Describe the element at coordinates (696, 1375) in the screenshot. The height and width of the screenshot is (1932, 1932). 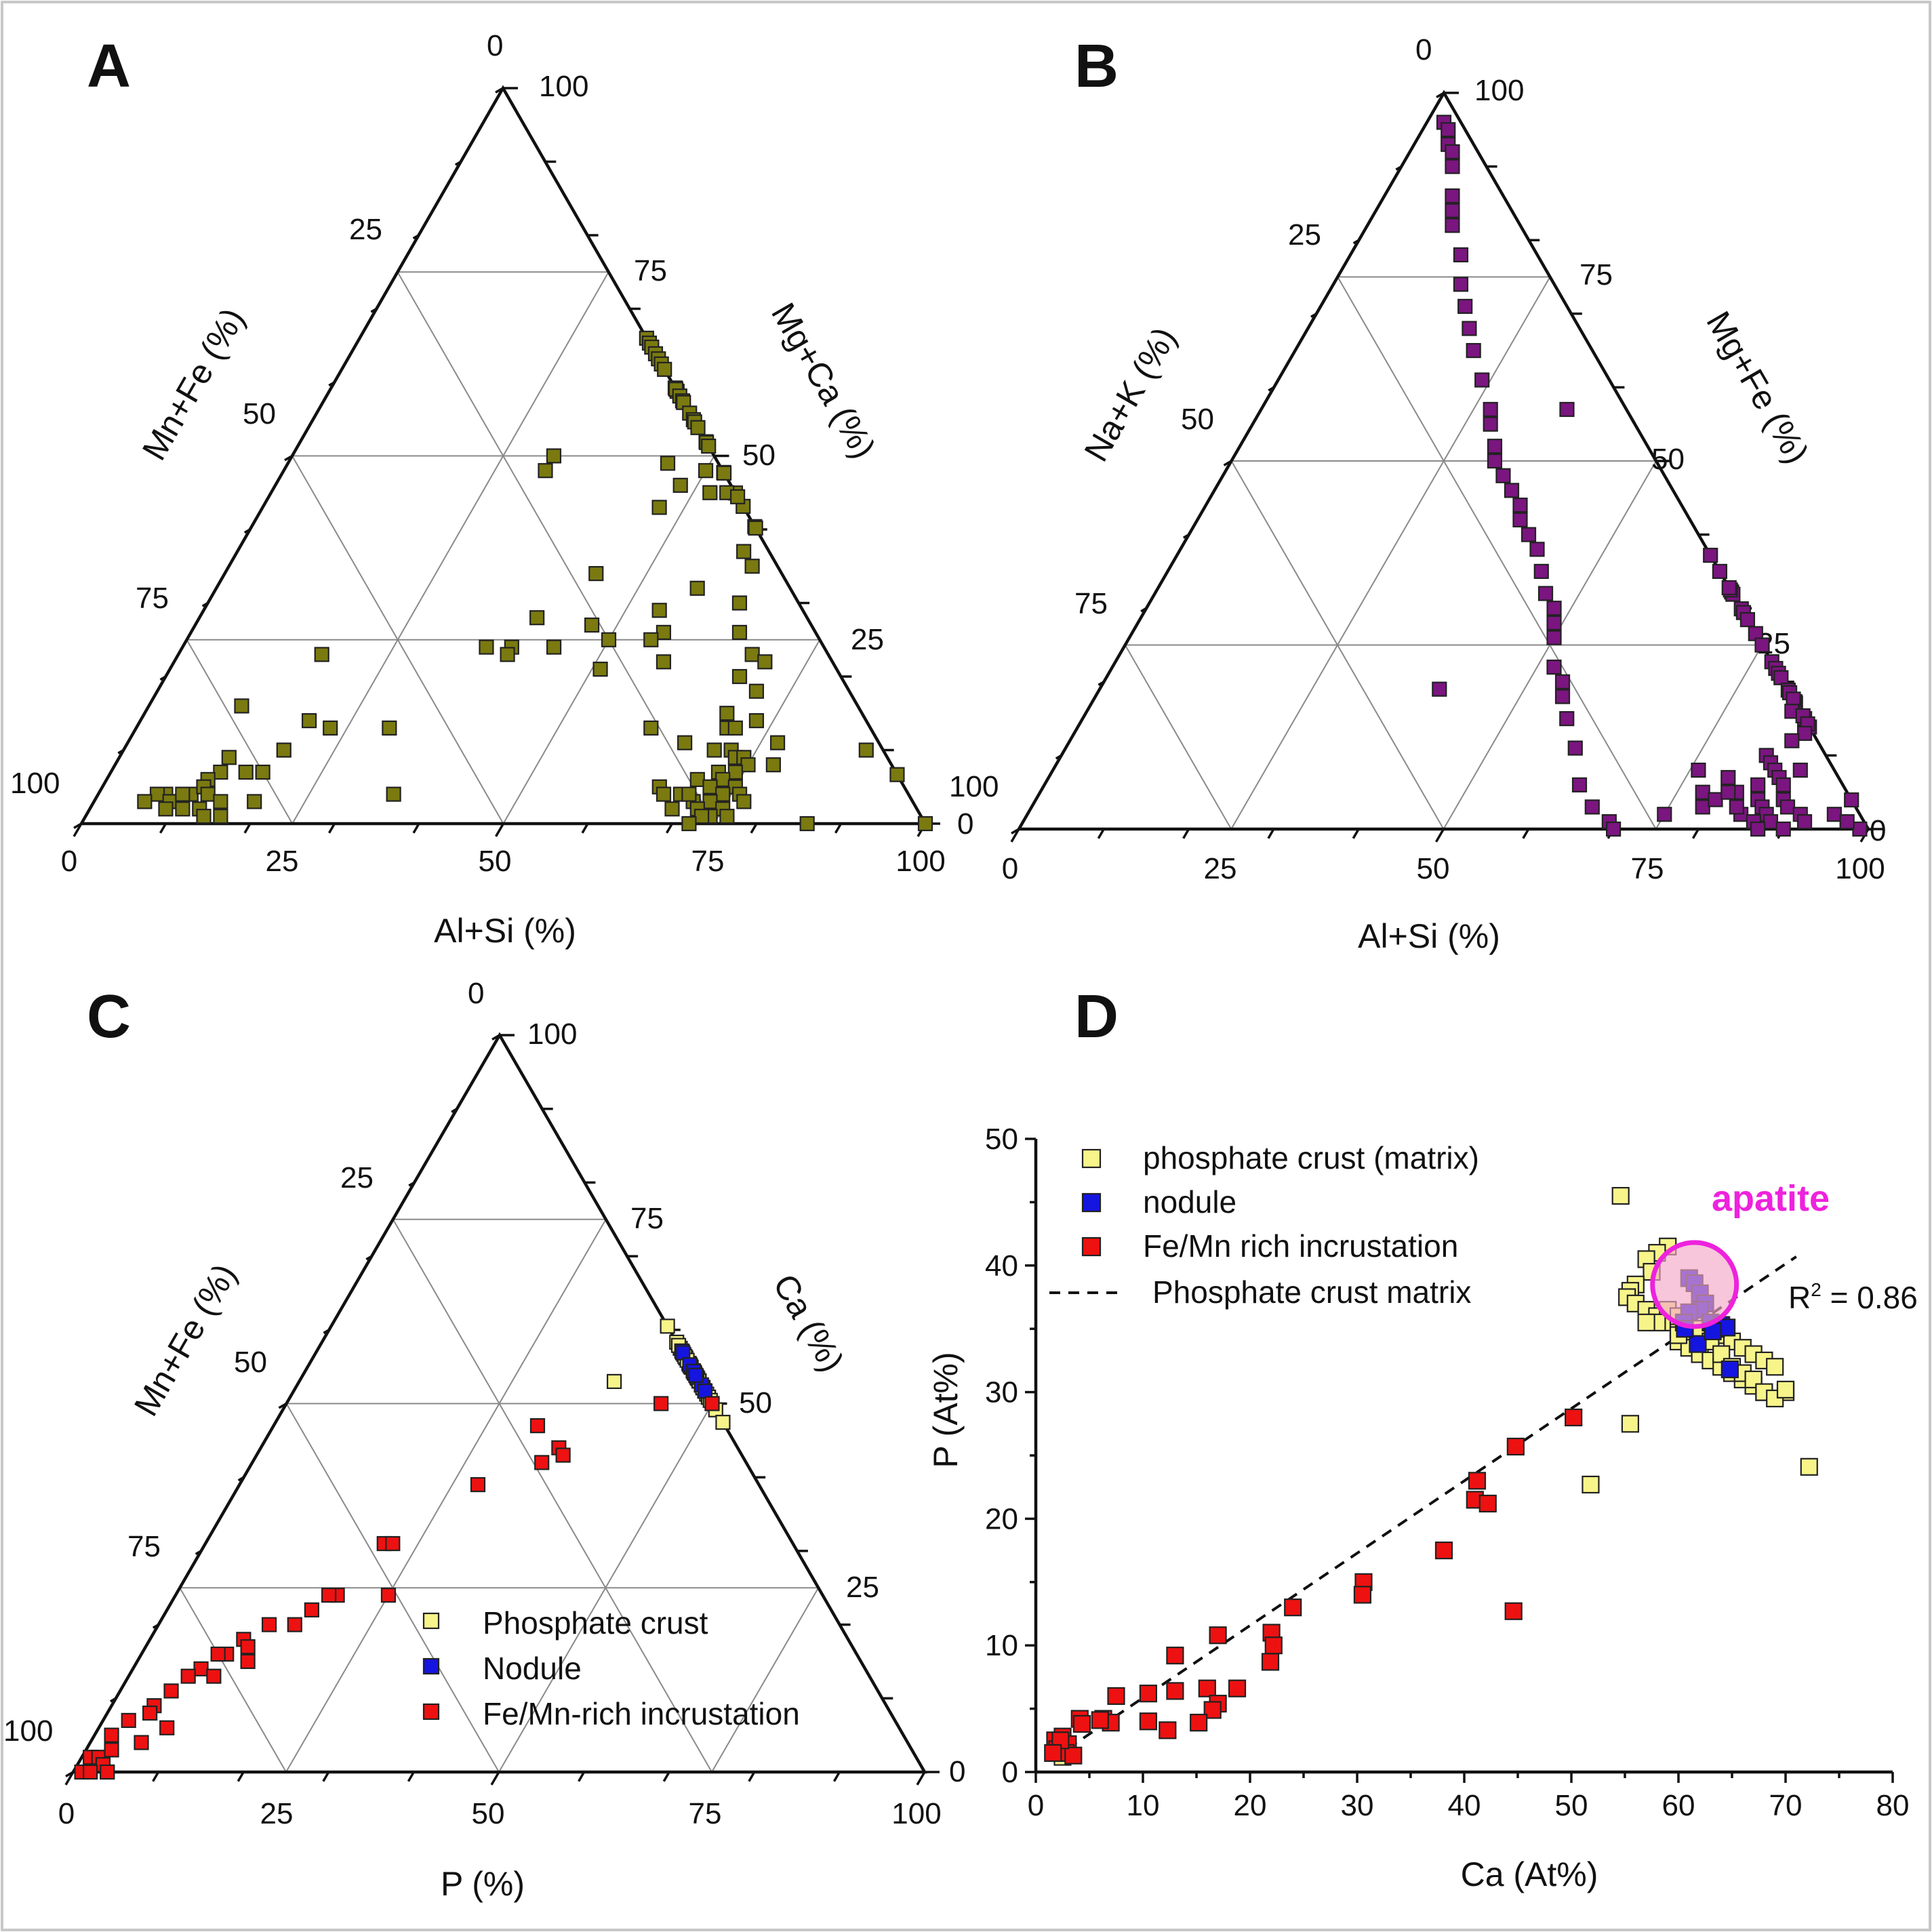
I see `data-point-blue` at that location.